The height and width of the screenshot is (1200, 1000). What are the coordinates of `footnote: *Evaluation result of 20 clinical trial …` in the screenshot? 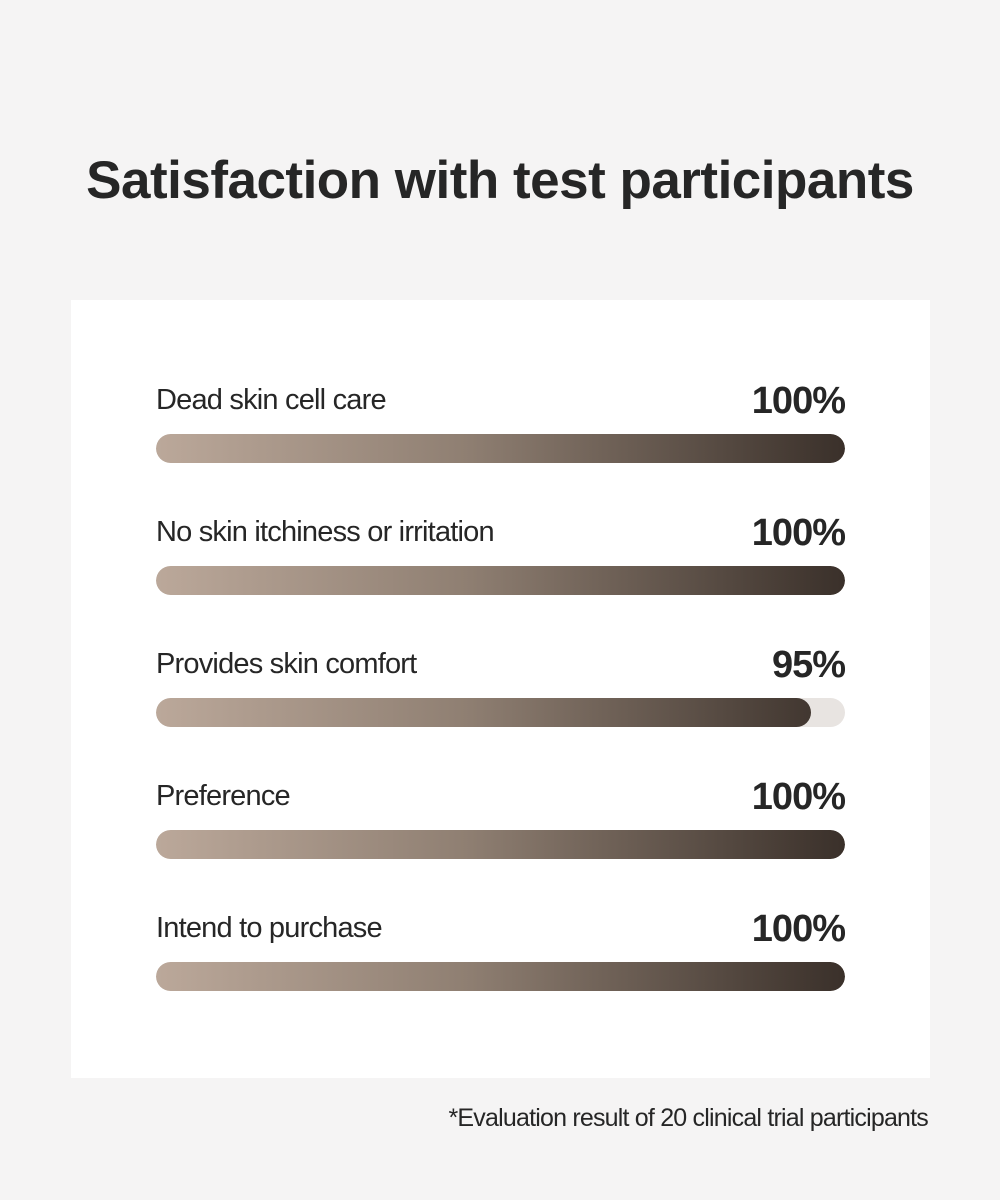 It's located at (688, 1118).